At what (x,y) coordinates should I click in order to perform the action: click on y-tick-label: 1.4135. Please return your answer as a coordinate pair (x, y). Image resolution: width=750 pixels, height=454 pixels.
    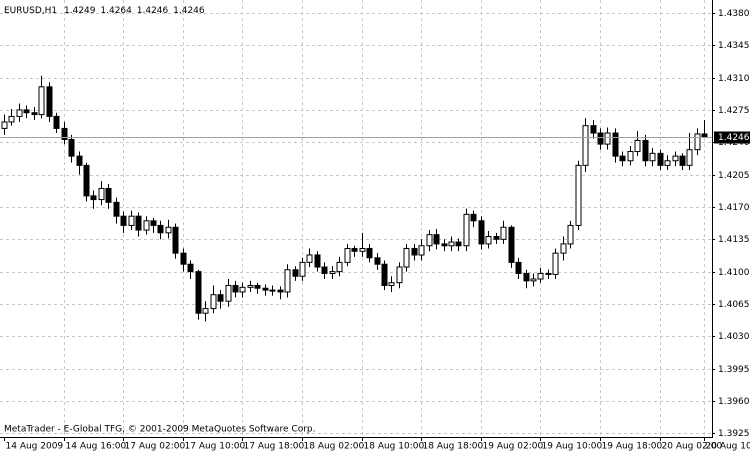
    Looking at the image, I should click on (734, 240).